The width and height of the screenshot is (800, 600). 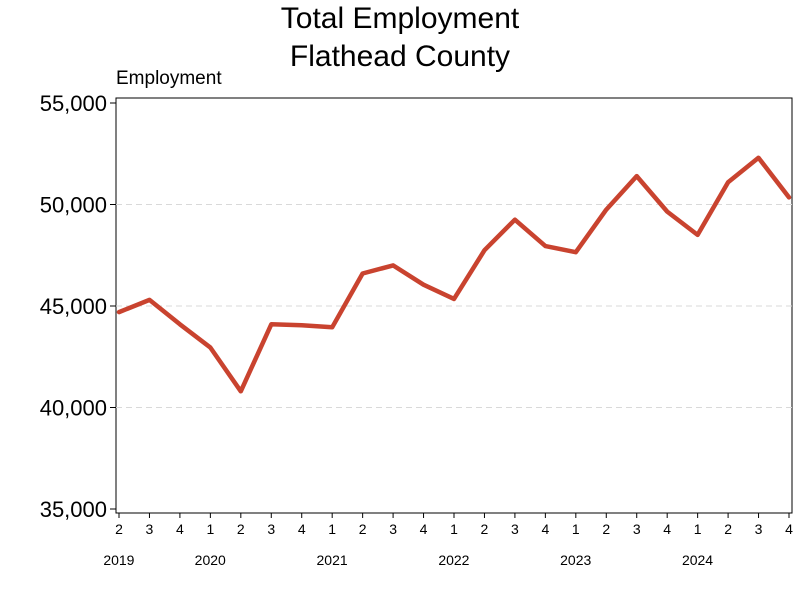 I want to click on y-tick-label: 40,000, so click(x=73, y=408).